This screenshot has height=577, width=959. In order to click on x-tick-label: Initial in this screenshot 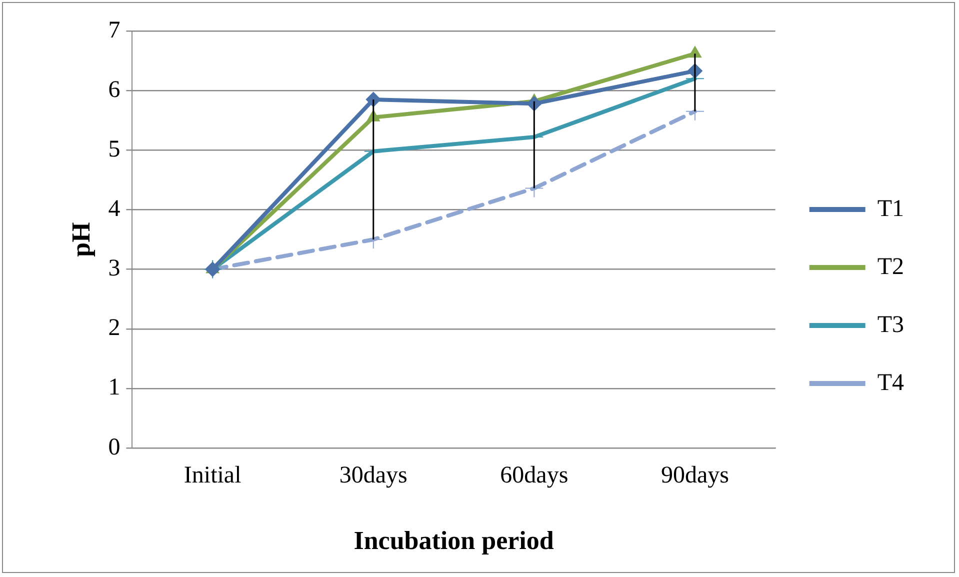, I will do `click(213, 475)`.